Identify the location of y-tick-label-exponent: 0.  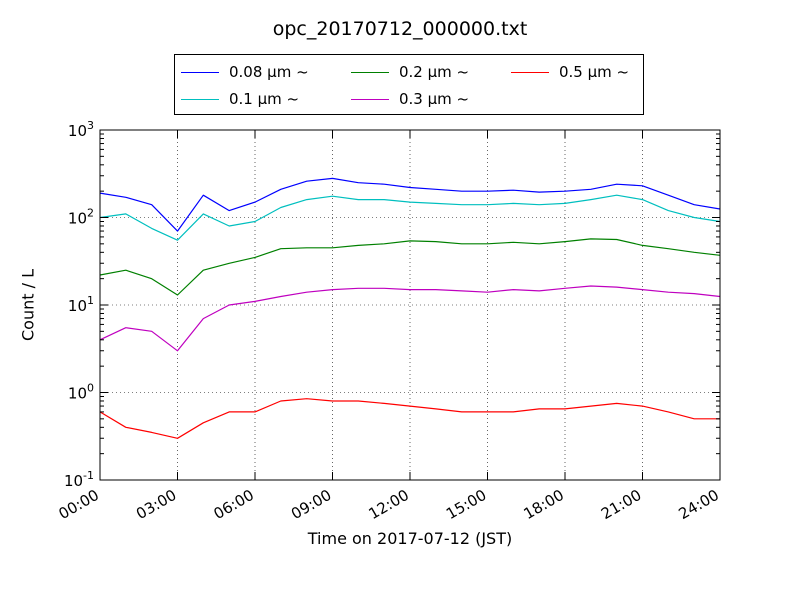
(90, 388).